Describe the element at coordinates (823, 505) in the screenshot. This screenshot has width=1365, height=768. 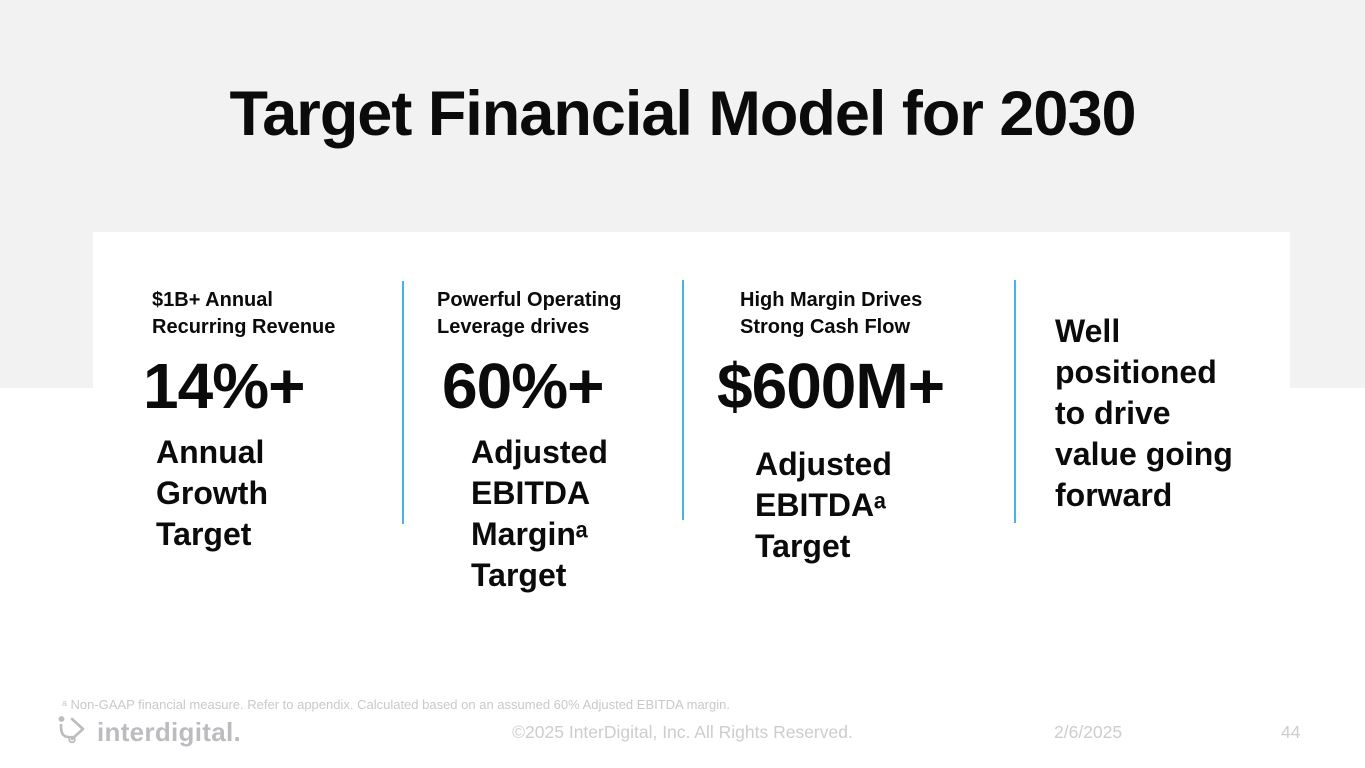
I see `column3-metric-label: Adjusted EBITDAᵃ Target` at that location.